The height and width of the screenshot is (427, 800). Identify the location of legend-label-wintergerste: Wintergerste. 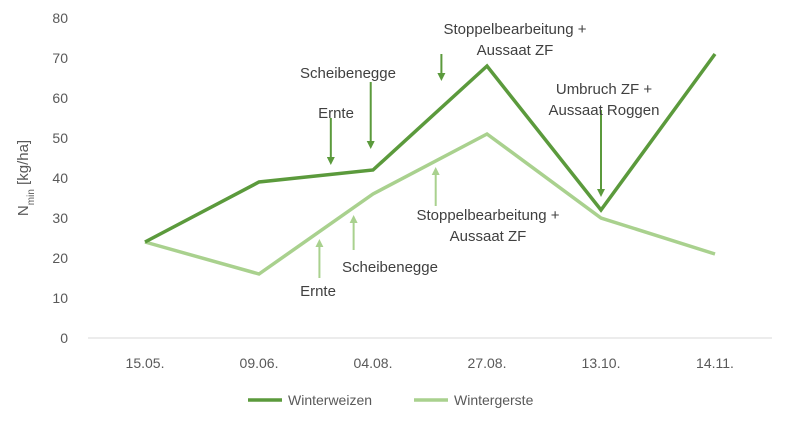
(494, 400).